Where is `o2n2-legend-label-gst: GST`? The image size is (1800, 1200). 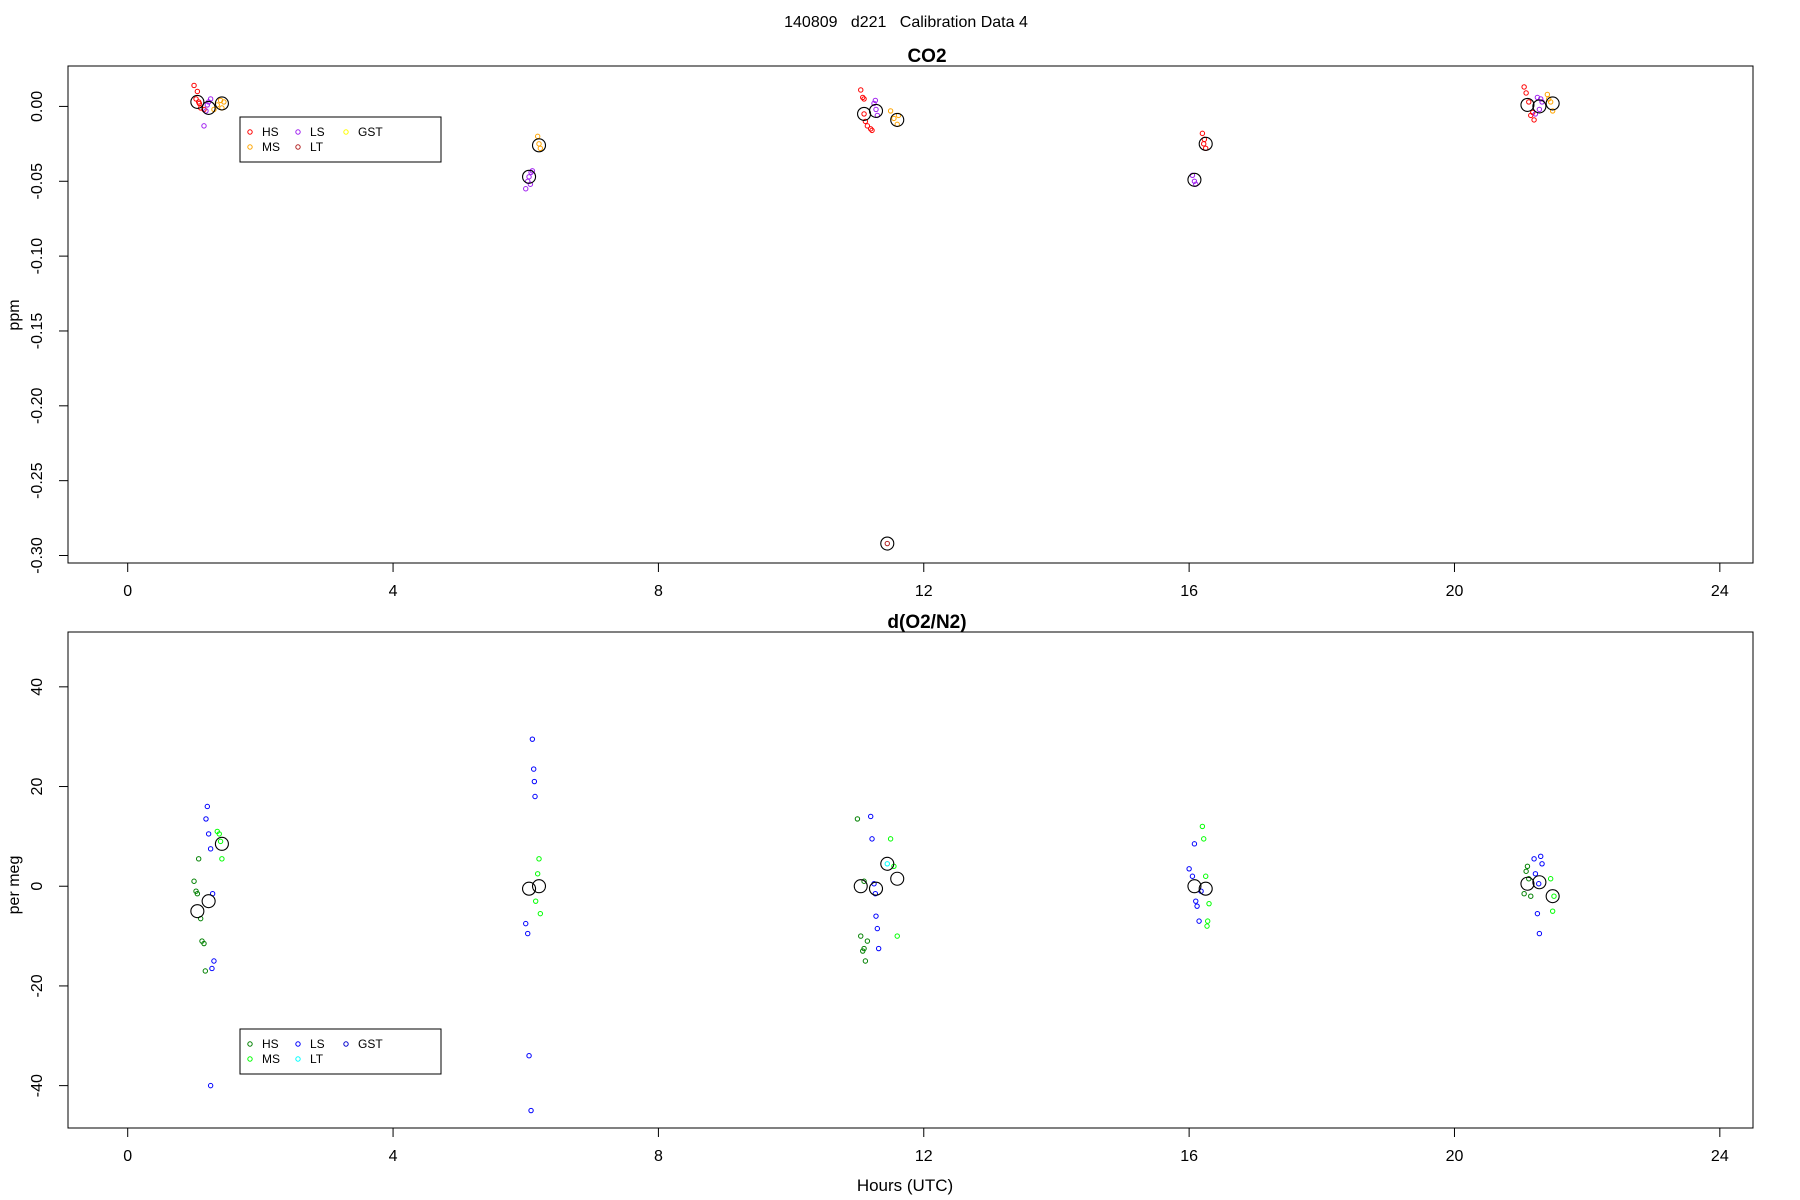 o2n2-legend-label-gst: GST is located at coordinates (370, 1044).